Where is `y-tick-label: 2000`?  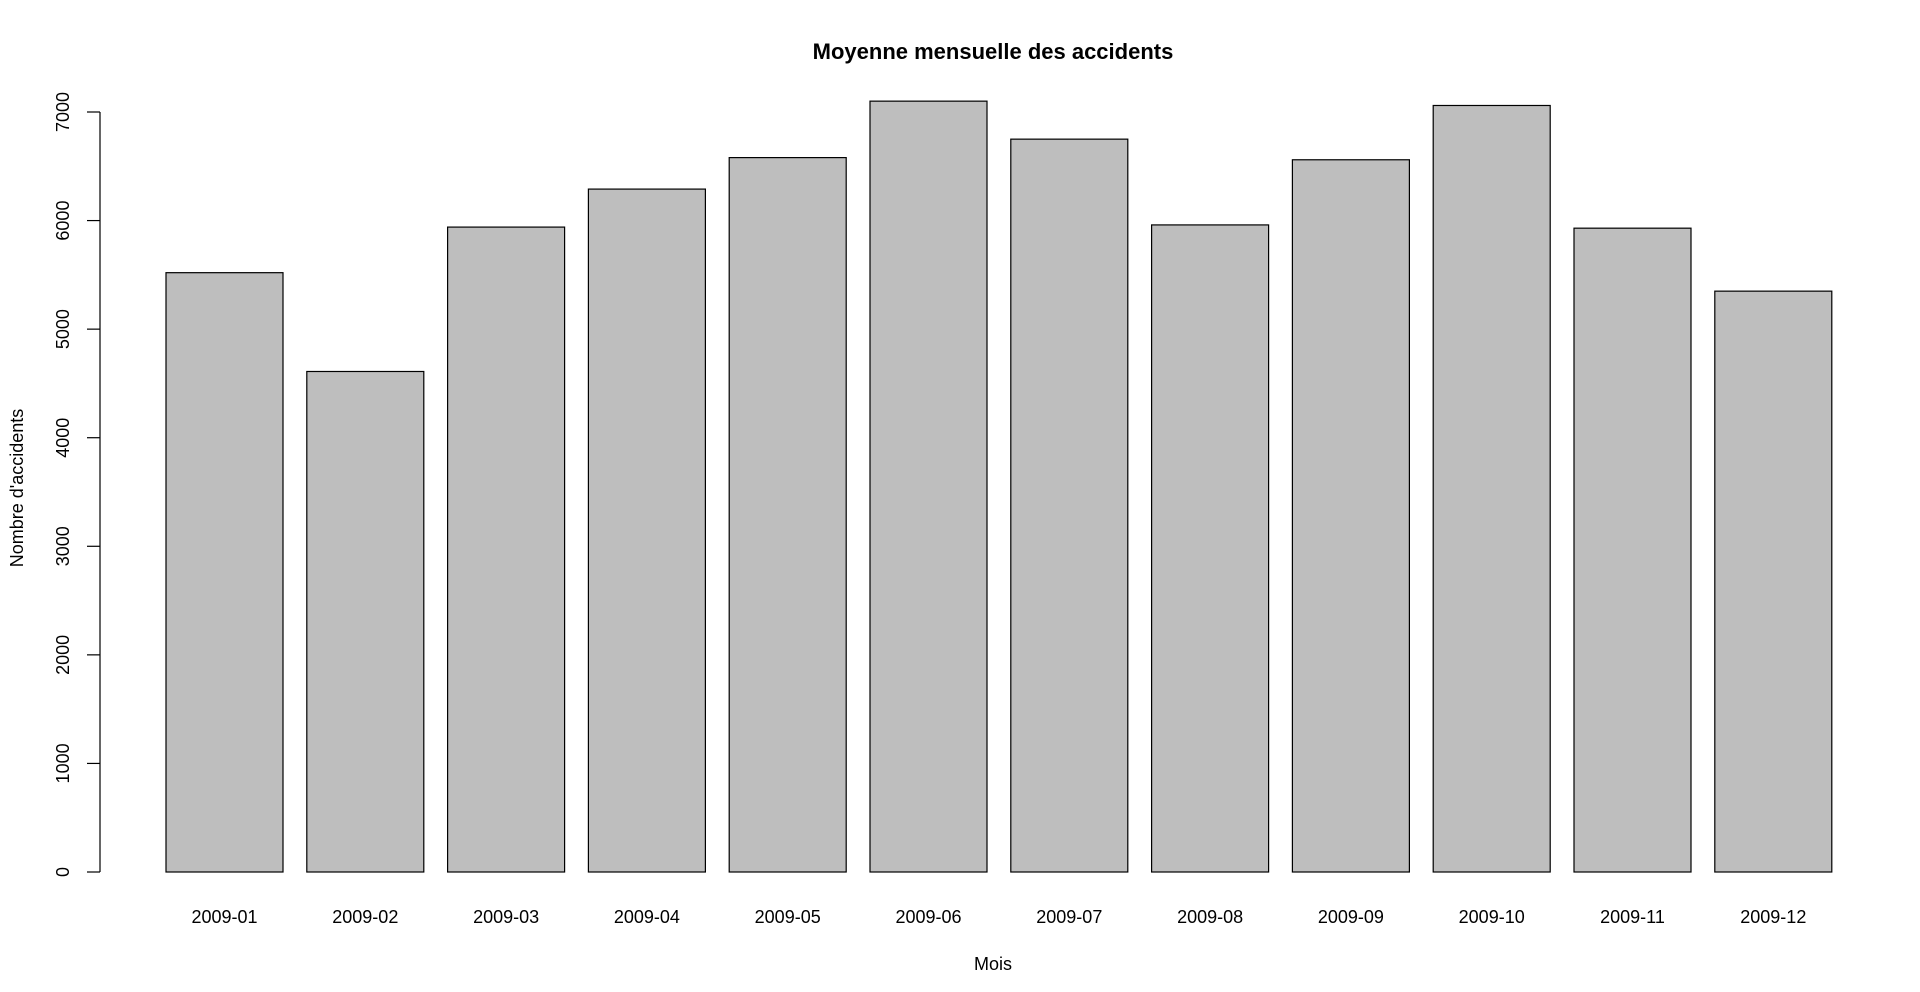
y-tick-label: 2000 is located at coordinates (63, 655).